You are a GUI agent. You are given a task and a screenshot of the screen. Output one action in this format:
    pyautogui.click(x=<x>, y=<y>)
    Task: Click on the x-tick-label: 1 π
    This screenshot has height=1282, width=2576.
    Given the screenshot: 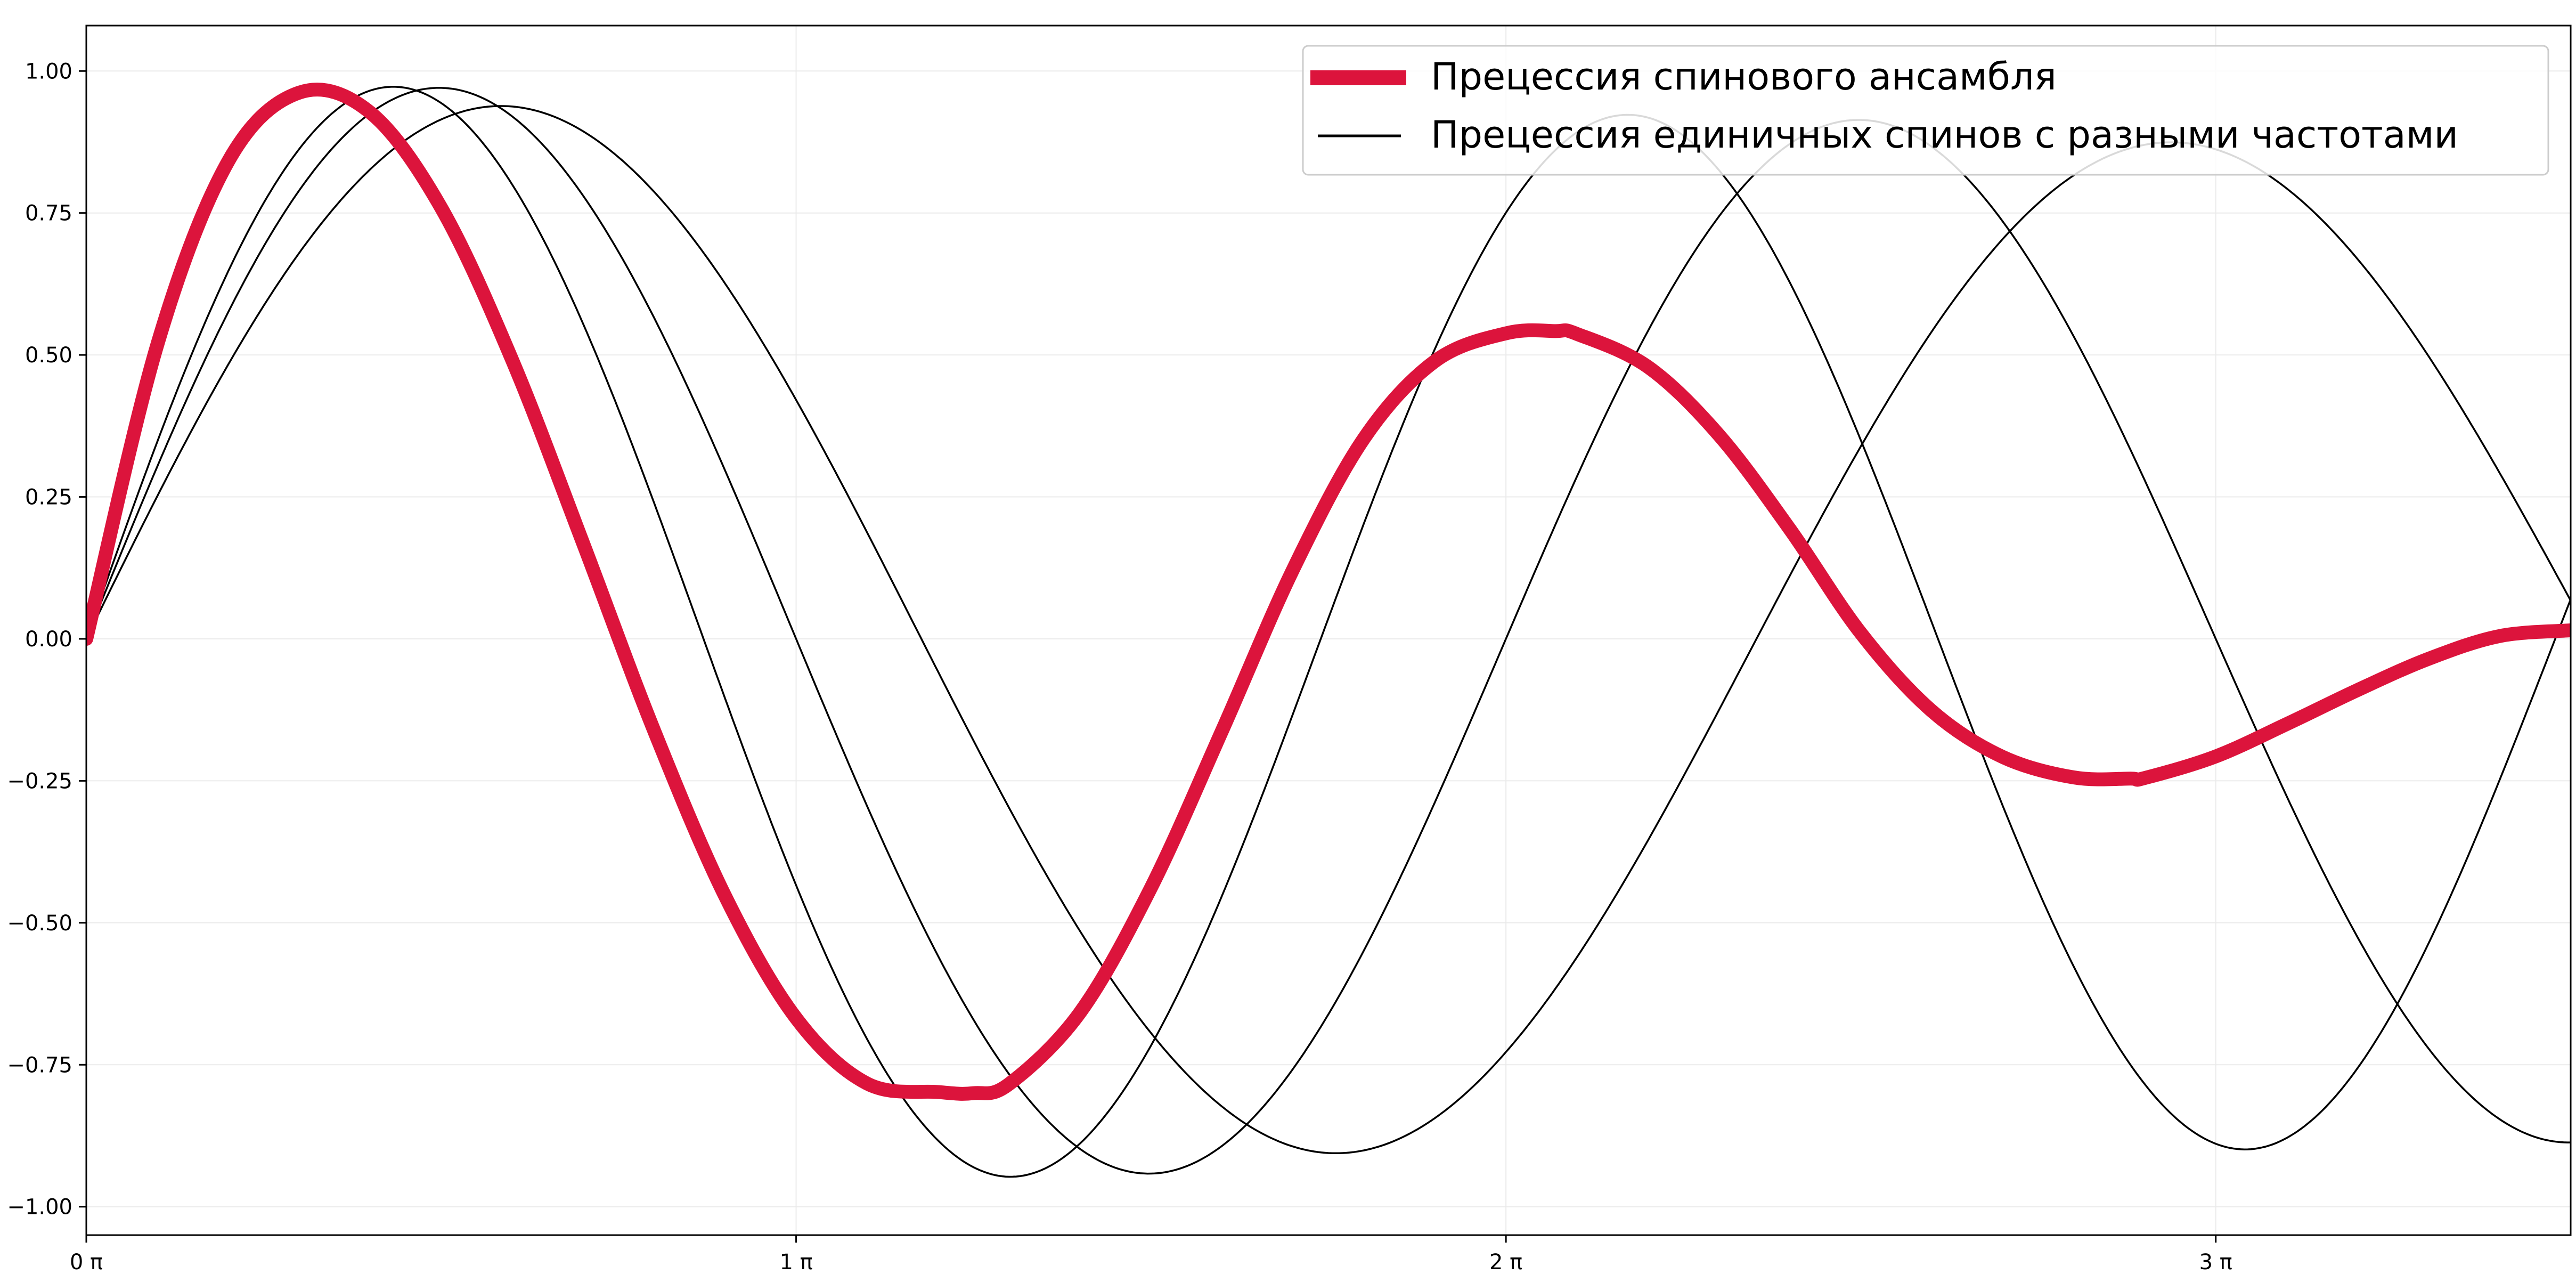 What is the action you would take?
    pyautogui.click(x=796, y=1263)
    